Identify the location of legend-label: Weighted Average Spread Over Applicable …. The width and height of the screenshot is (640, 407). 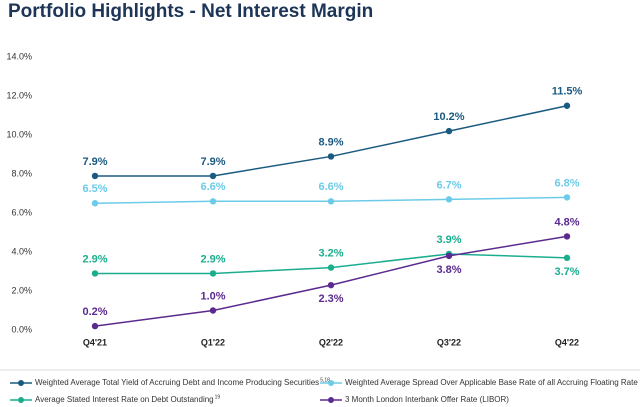
(492, 382).